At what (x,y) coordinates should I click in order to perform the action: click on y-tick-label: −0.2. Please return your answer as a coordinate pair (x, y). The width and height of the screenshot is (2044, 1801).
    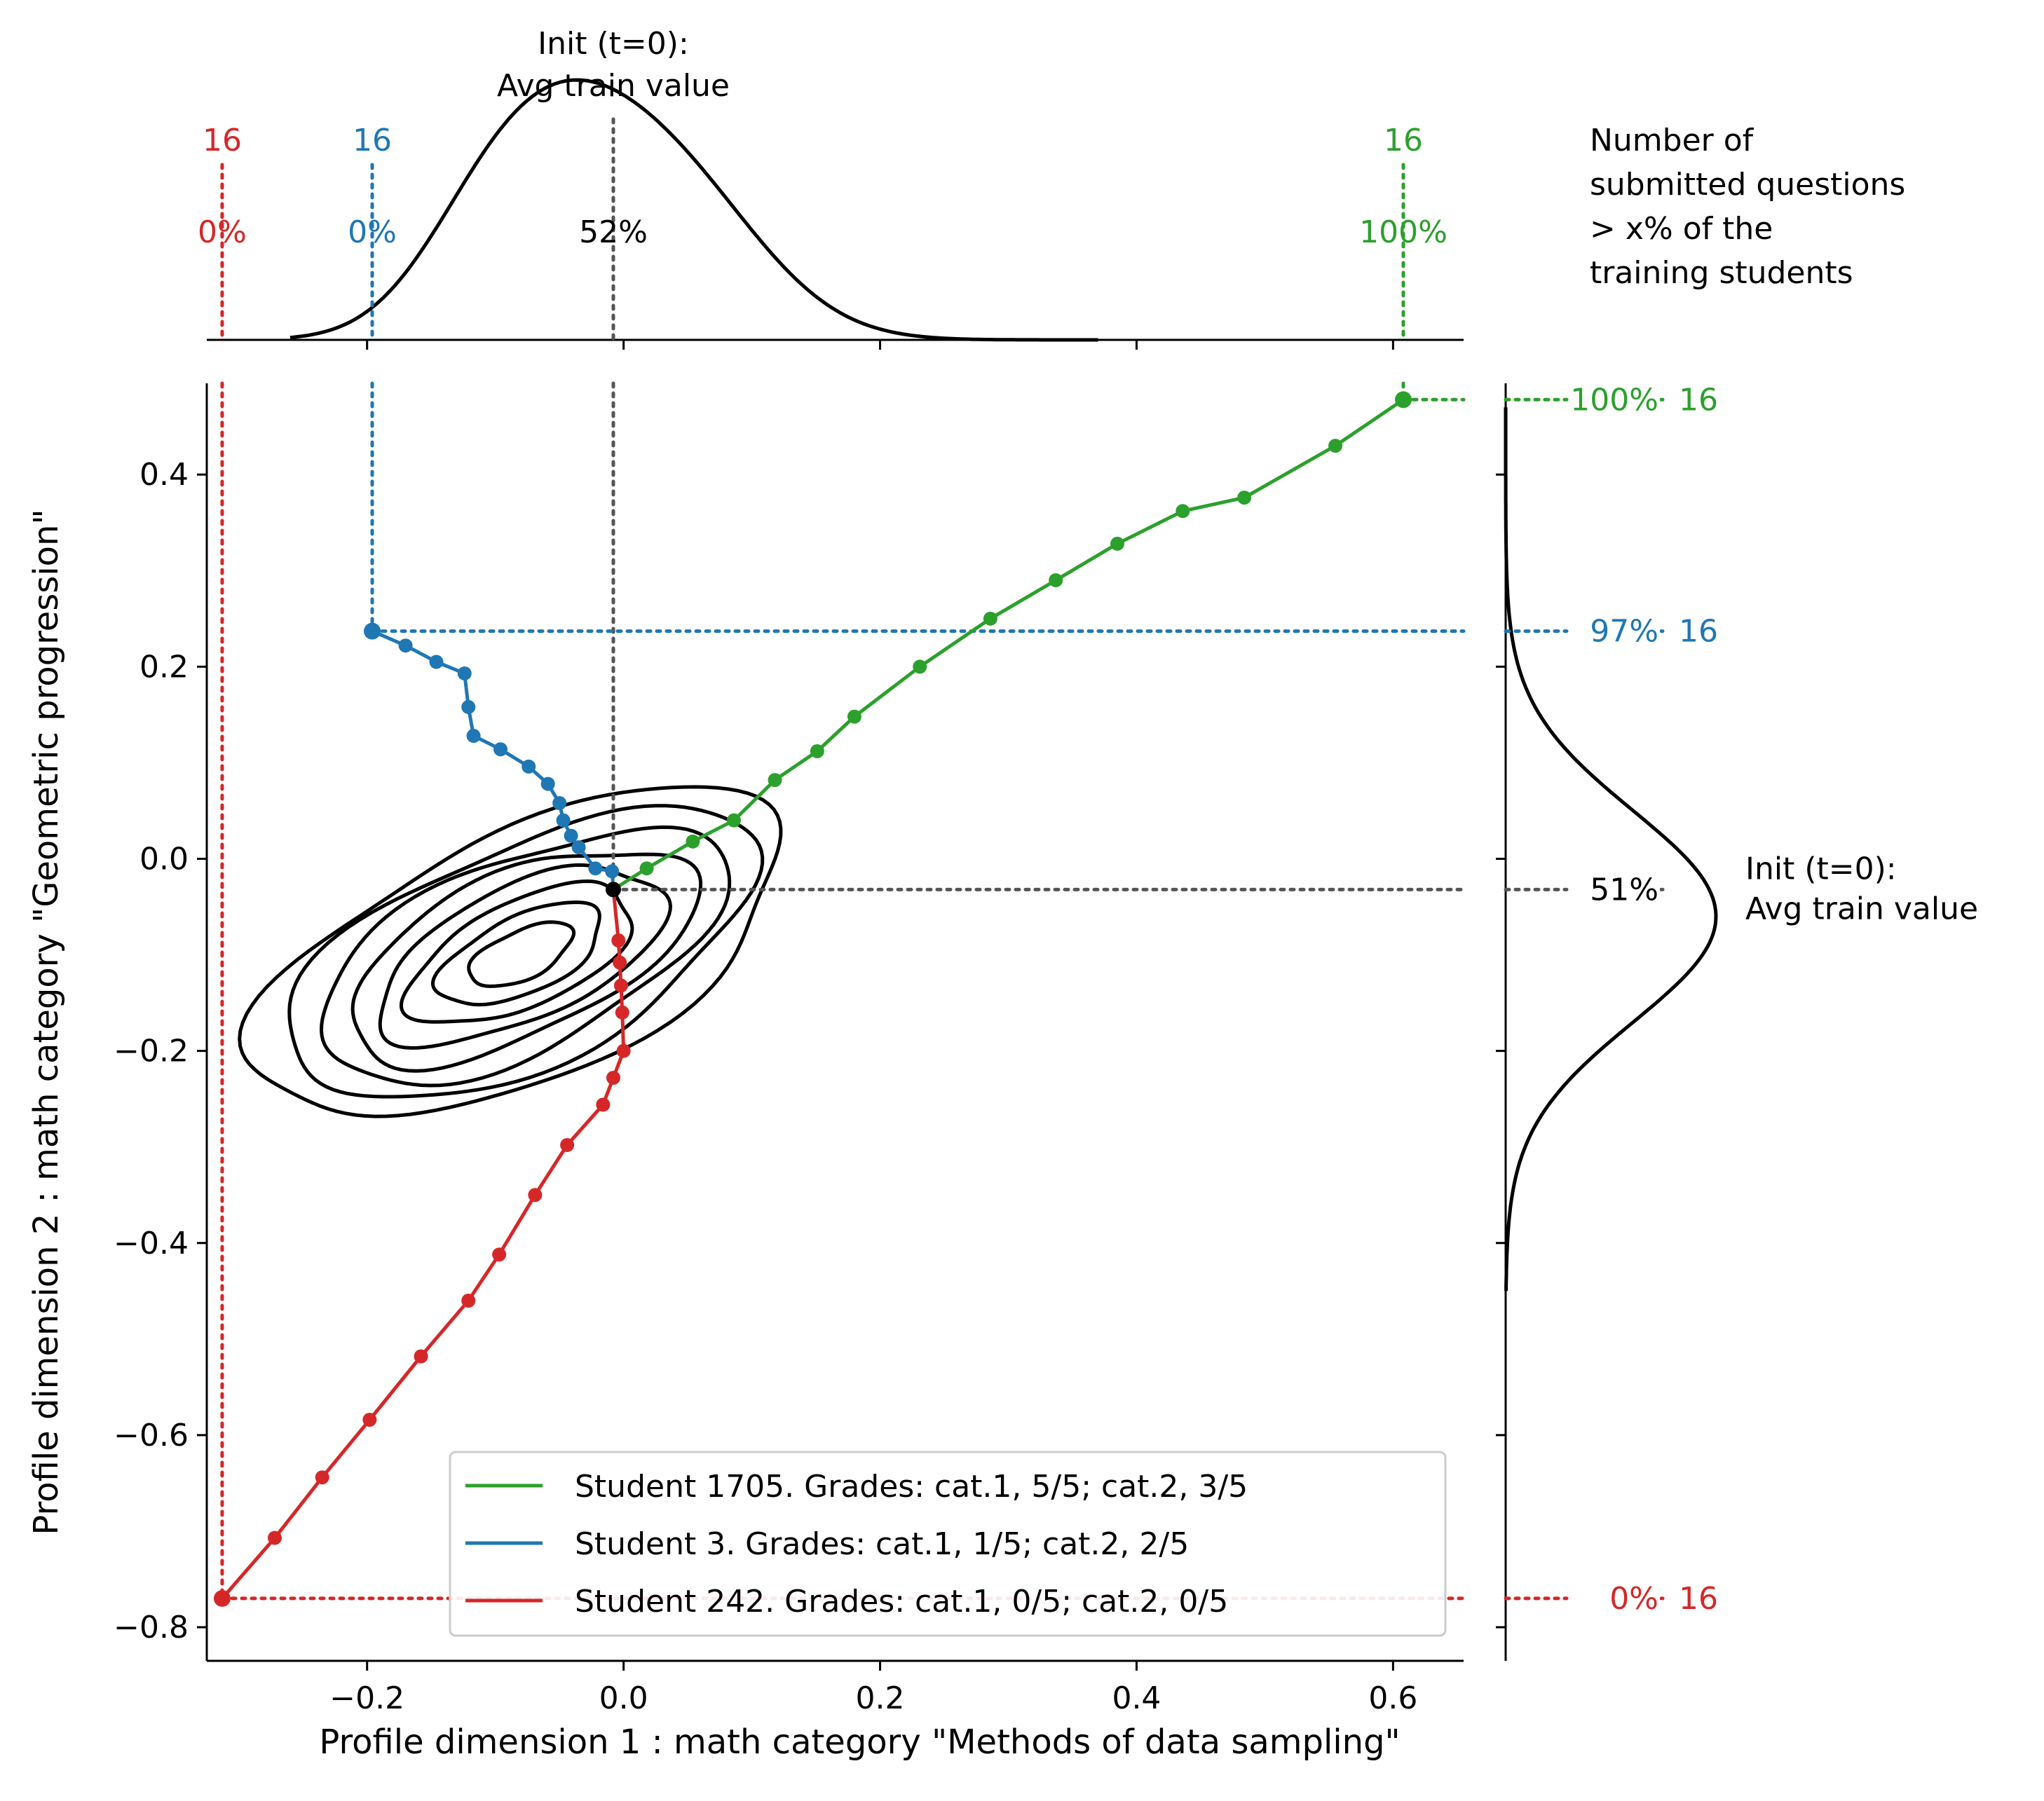
    Looking at the image, I should click on (151, 1051).